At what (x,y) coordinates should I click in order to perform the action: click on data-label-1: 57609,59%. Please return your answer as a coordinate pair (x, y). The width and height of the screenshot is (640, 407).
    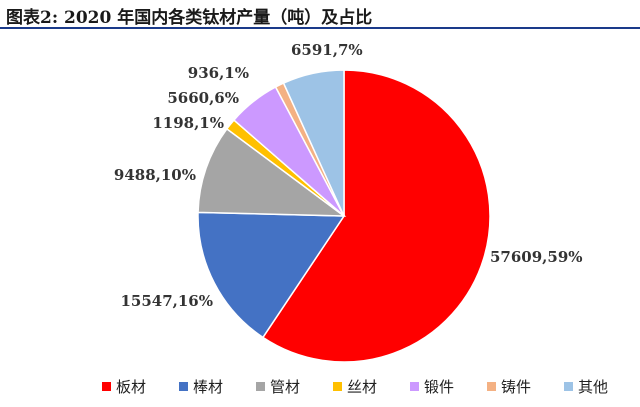
    Looking at the image, I should click on (536, 257).